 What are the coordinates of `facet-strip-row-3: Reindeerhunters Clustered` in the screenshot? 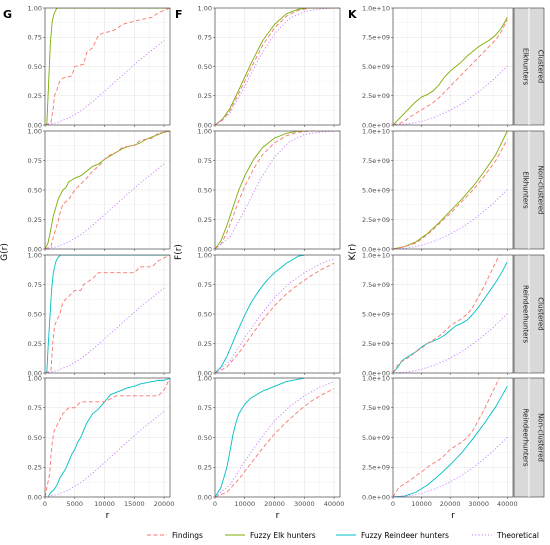 It's located at (529, 314).